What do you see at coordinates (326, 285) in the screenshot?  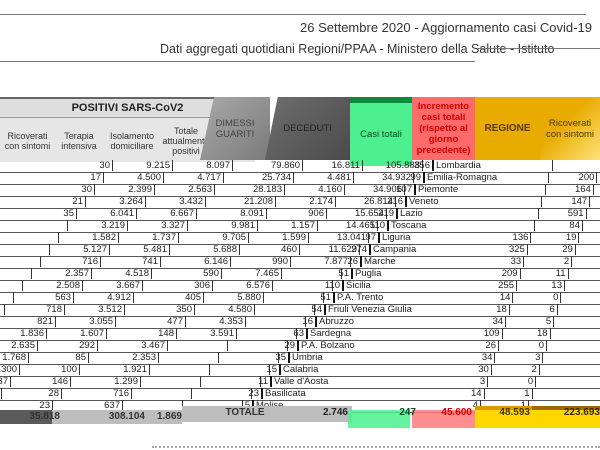 I see `cell-incremento: 110` at bounding box center [326, 285].